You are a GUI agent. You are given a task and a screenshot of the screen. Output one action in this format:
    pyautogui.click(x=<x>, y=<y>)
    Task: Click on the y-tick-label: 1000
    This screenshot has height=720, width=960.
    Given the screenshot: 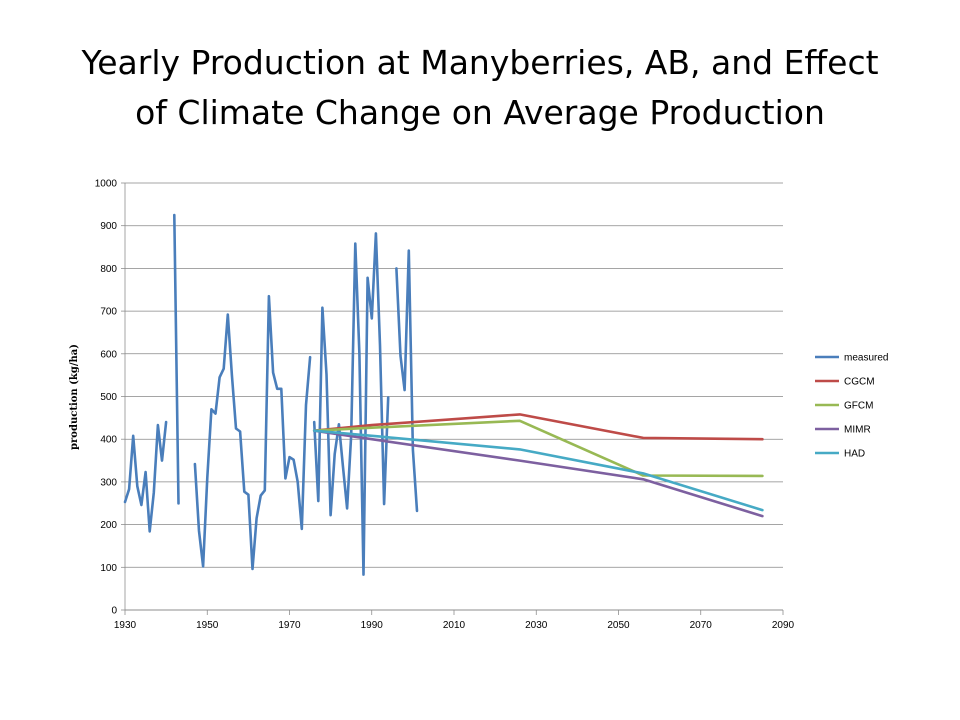 What is the action you would take?
    pyautogui.click(x=106, y=184)
    